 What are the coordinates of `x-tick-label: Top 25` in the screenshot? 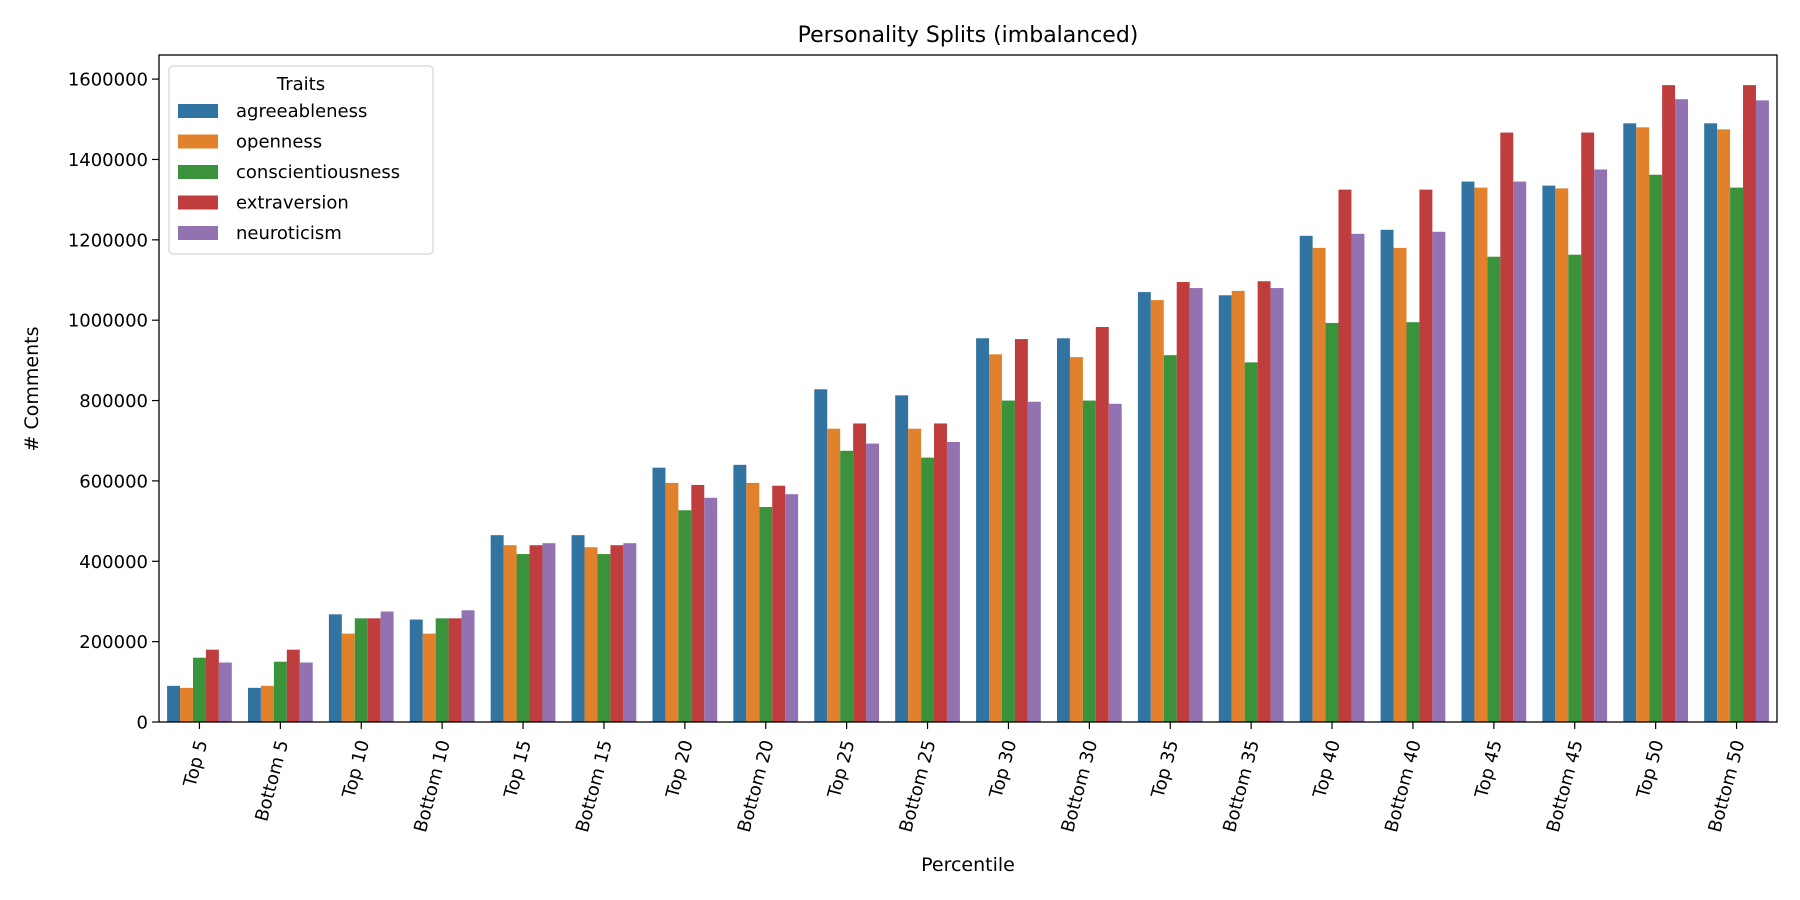 It's located at (842, 769).